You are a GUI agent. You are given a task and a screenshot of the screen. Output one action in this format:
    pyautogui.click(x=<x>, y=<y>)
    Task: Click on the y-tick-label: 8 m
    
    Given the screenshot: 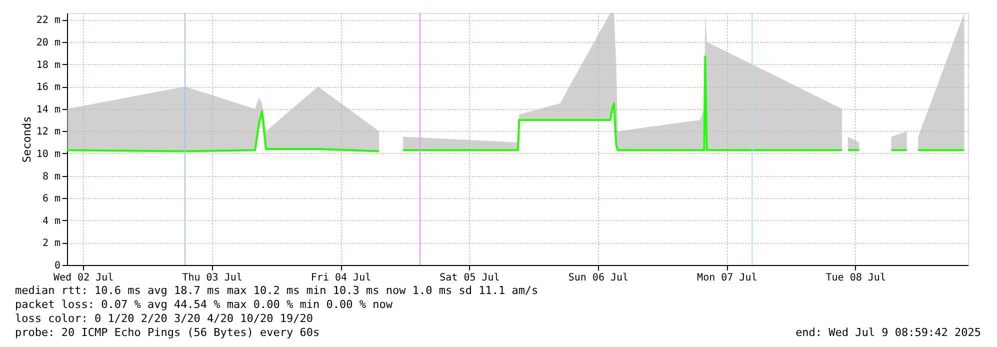 What is the action you would take?
    pyautogui.click(x=51, y=176)
    